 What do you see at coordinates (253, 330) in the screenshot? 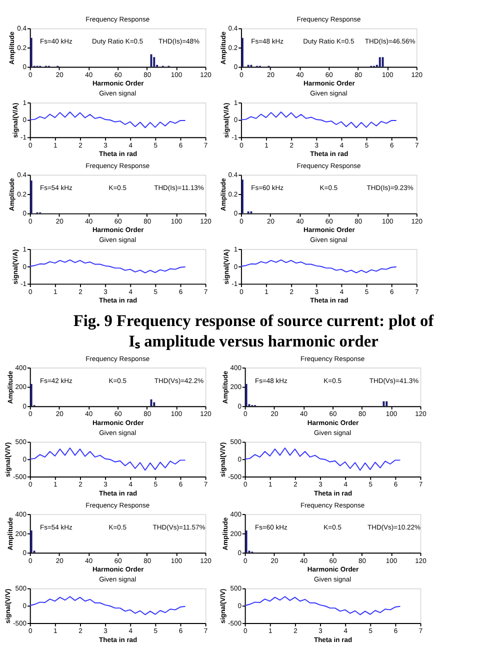
I see `text: Fig. 9 Frequency response of source current: plot of Iₛ amplitude versus harmonic order` at bounding box center [253, 330].